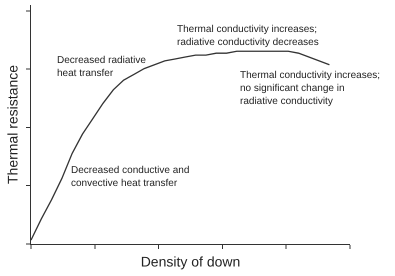  Describe the element at coordinates (101, 67) in the screenshot. I see `annotation: Decreased radiative heat transfer` at that location.